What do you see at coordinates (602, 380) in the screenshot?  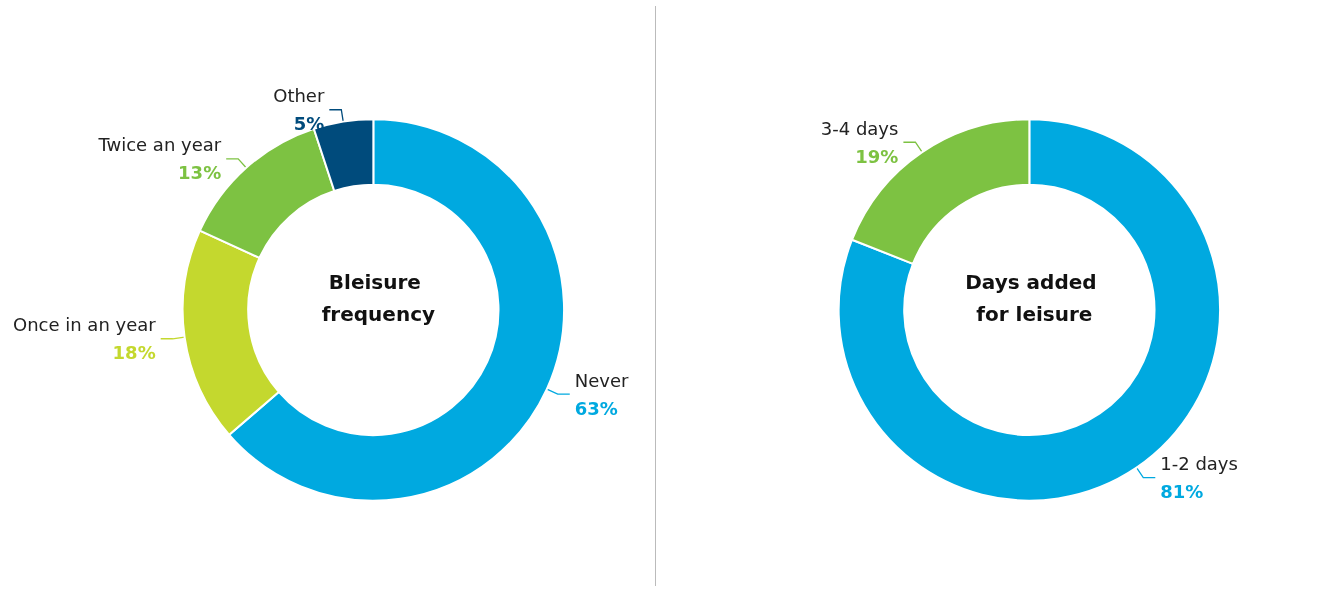 I see `slice-label: Never` at bounding box center [602, 380].